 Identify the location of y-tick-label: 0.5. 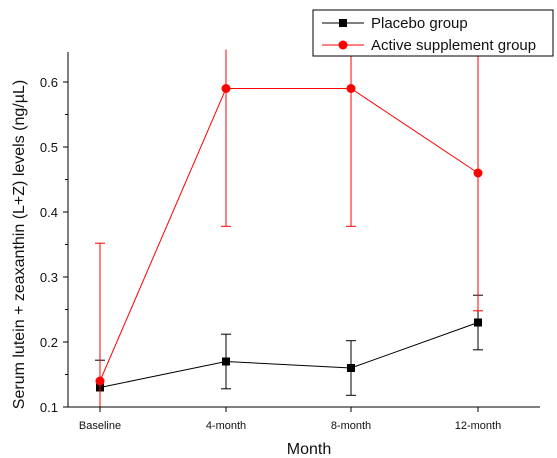
(49, 147).